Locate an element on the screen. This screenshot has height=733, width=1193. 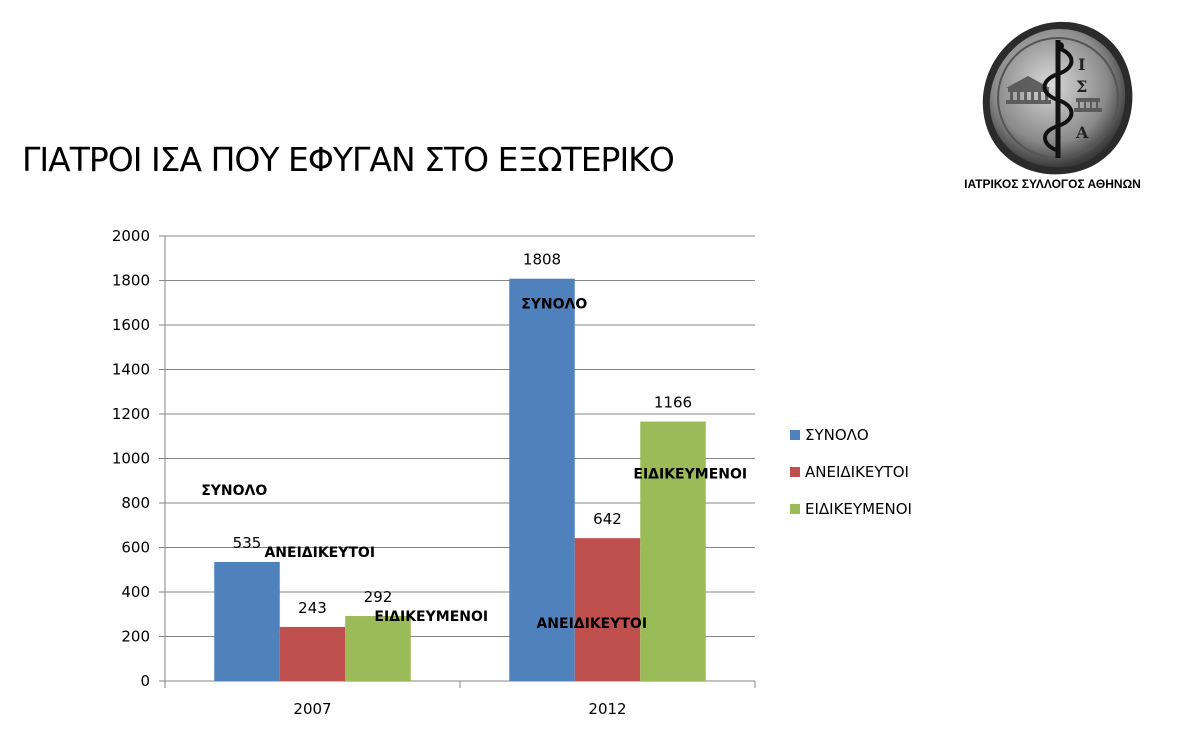
seal-letter-1: Ι is located at coordinates (1081, 64).